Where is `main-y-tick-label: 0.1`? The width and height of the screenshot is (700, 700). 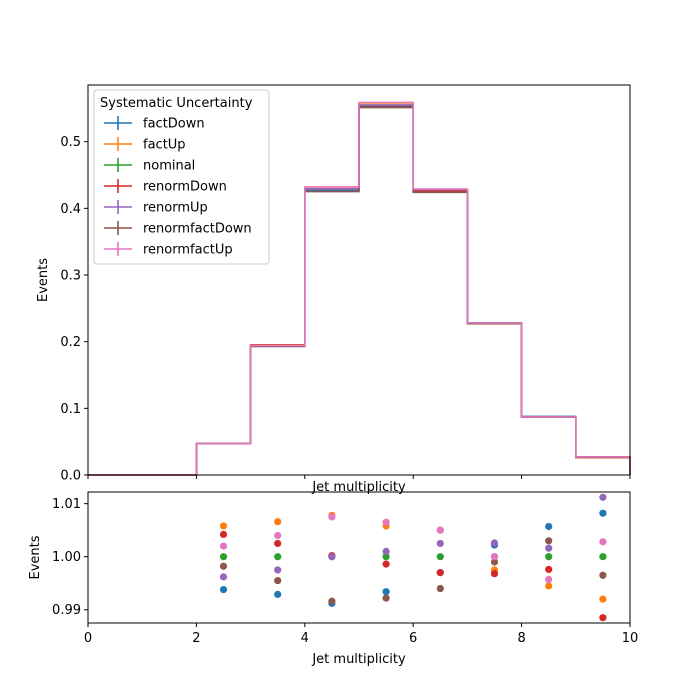 main-y-tick-label: 0.1 is located at coordinates (70, 409).